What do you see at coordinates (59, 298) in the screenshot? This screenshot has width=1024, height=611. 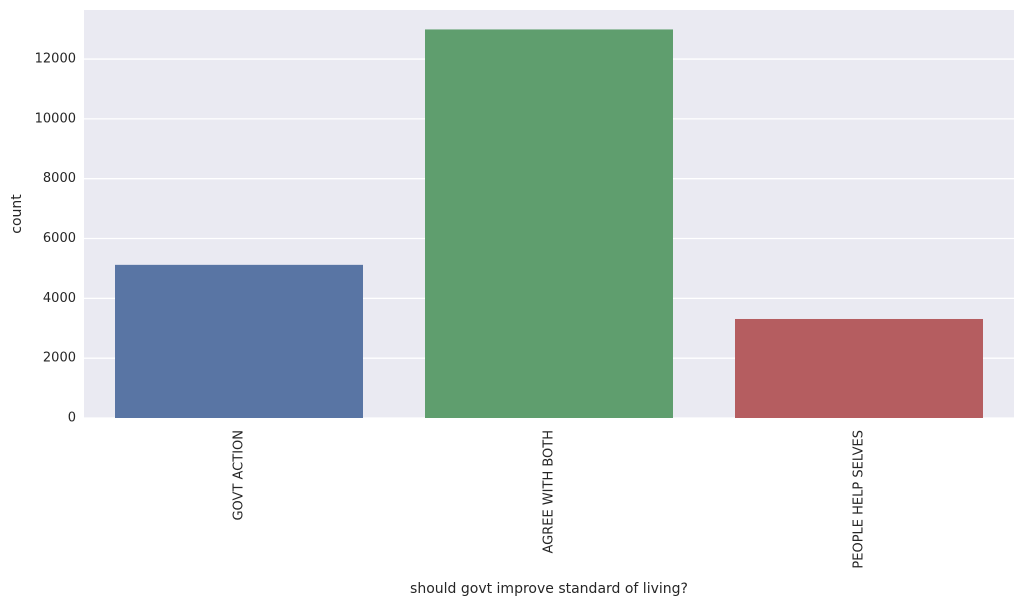 I see `y-tick-label: 4000` at bounding box center [59, 298].